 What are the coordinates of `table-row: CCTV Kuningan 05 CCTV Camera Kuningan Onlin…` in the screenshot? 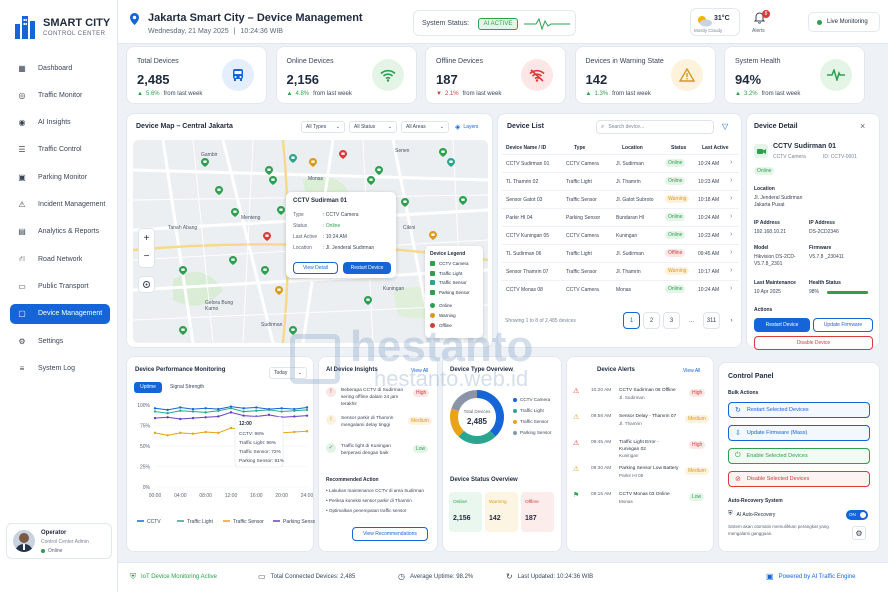 It's located at (620, 235).